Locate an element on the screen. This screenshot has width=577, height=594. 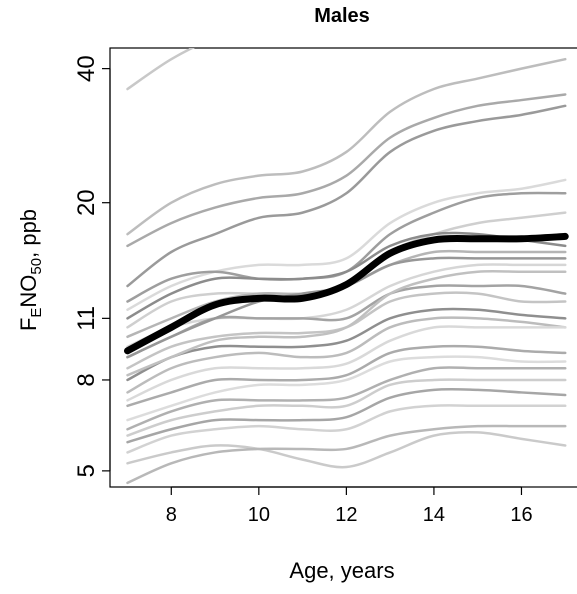
y-tick-label: 8 is located at coordinates (86, 379).